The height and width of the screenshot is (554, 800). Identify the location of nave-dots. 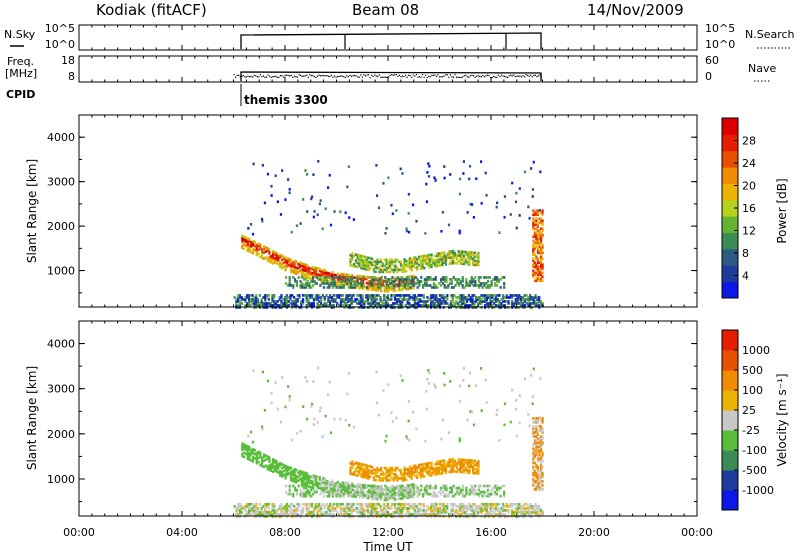
(388, 76).